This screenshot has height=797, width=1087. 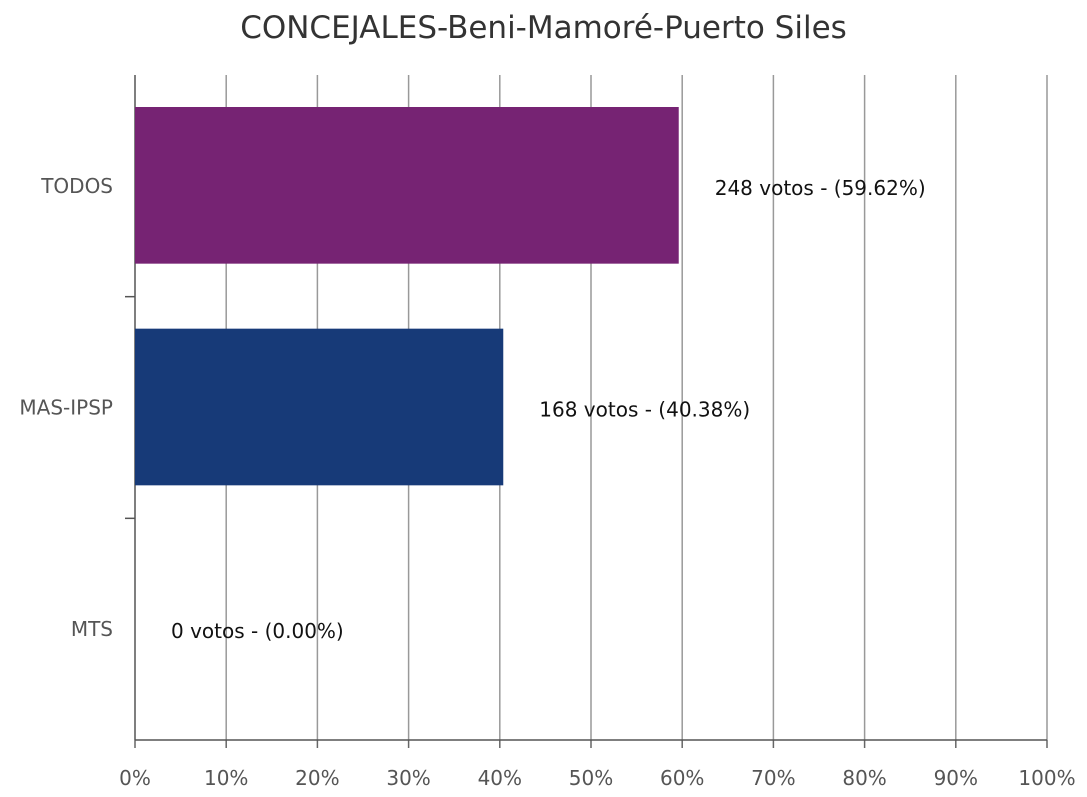 I want to click on x-tick-label: 10%, so click(x=226, y=778).